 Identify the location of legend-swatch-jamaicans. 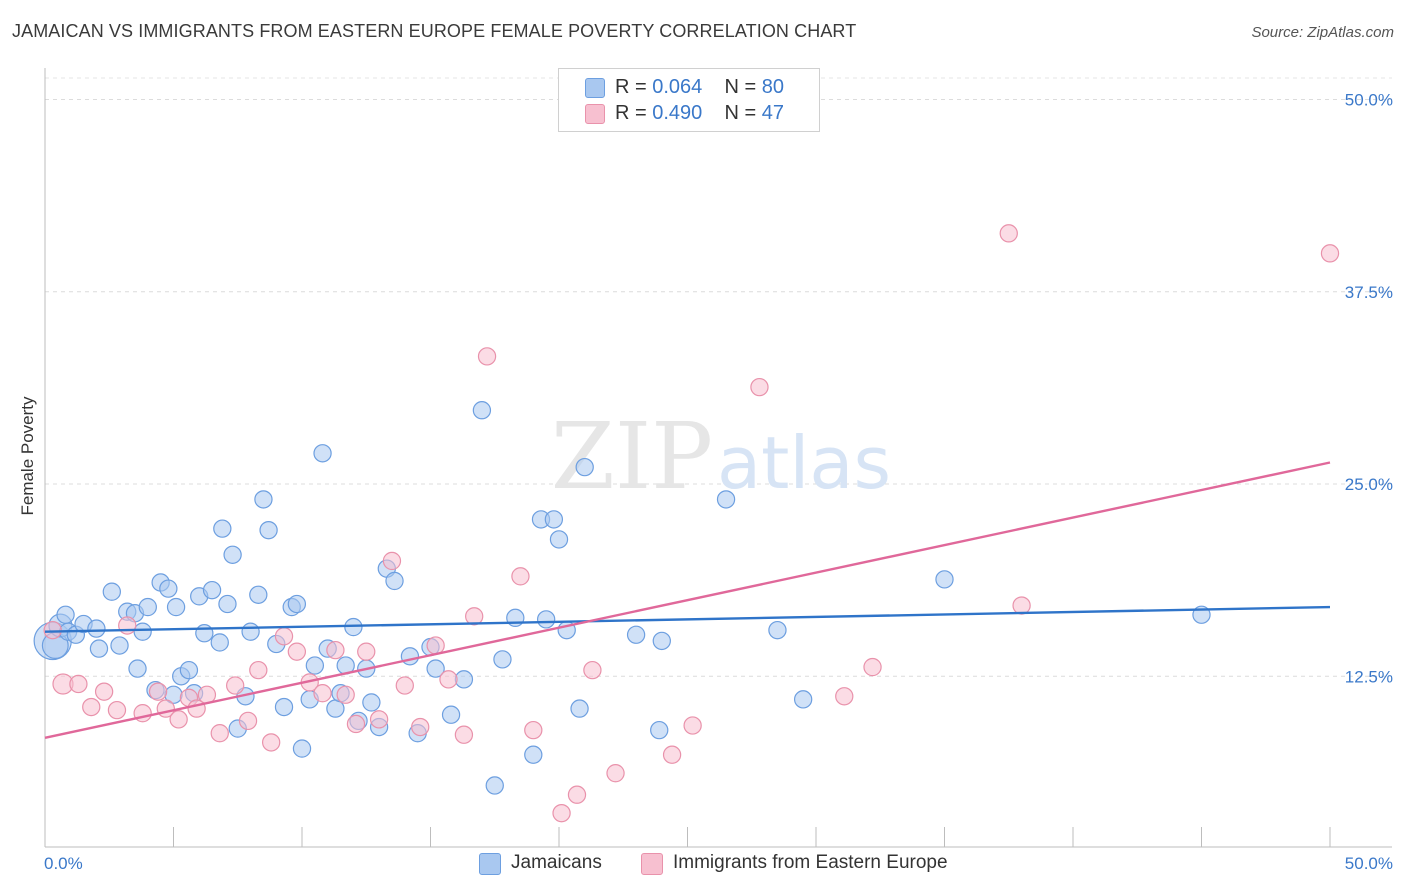
(595, 88).